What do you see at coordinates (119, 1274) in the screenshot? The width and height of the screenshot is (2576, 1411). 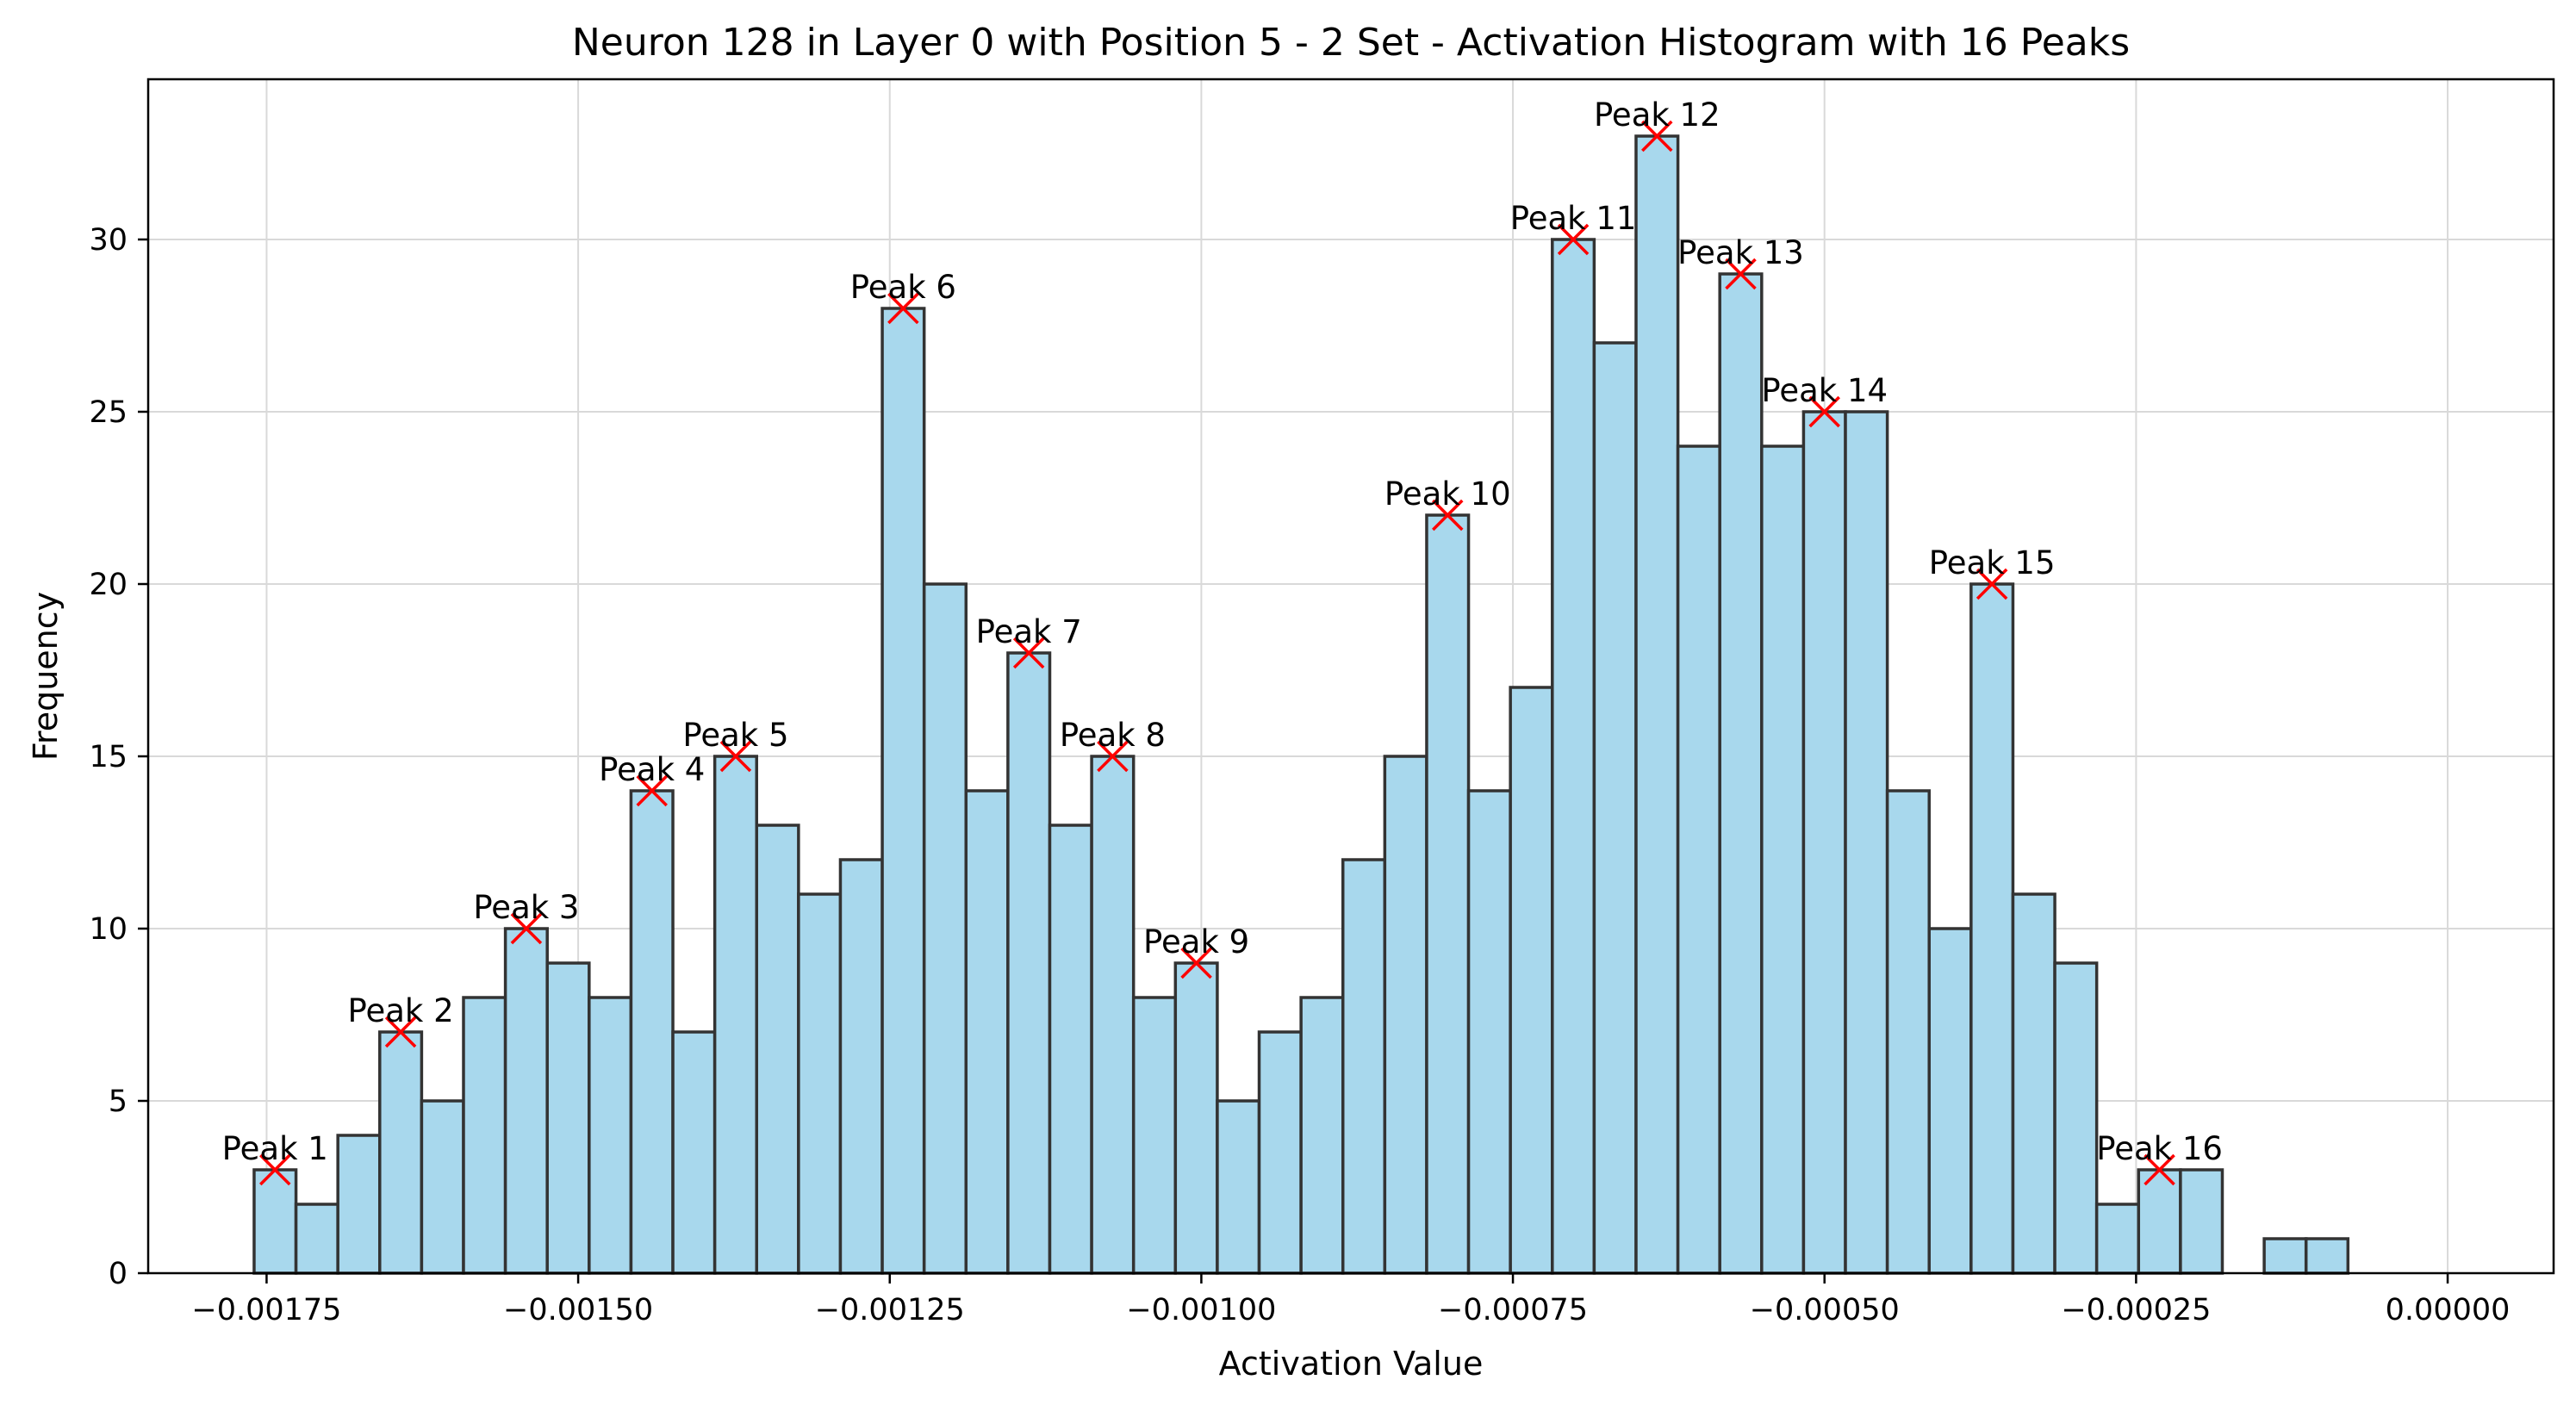 I see `y-tick-label: 0` at bounding box center [119, 1274].